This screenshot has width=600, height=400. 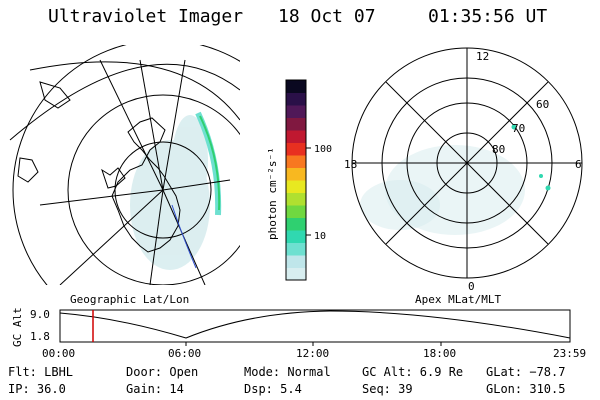 I want to click on instrument-title: Ultraviolet Imager, so click(x=146, y=16).